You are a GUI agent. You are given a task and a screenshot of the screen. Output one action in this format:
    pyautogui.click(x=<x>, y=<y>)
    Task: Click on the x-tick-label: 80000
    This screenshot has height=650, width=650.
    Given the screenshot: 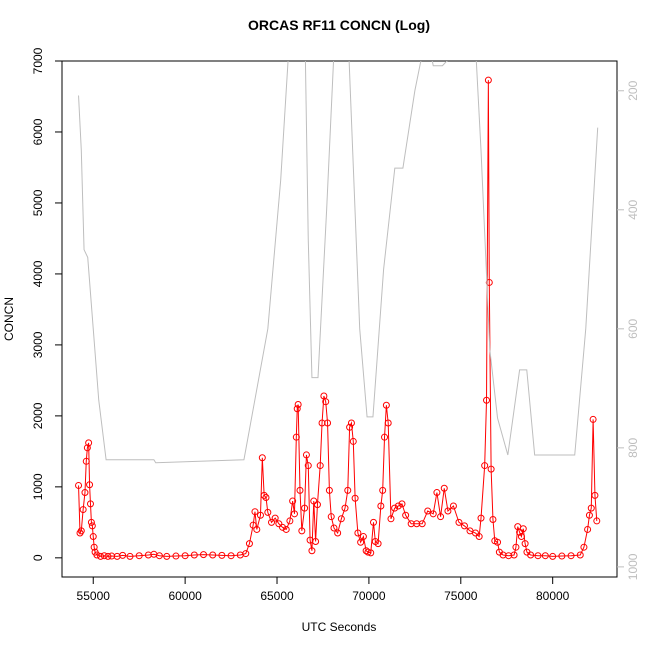 What is the action you would take?
    pyautogui.click(x=553, y=596)
    